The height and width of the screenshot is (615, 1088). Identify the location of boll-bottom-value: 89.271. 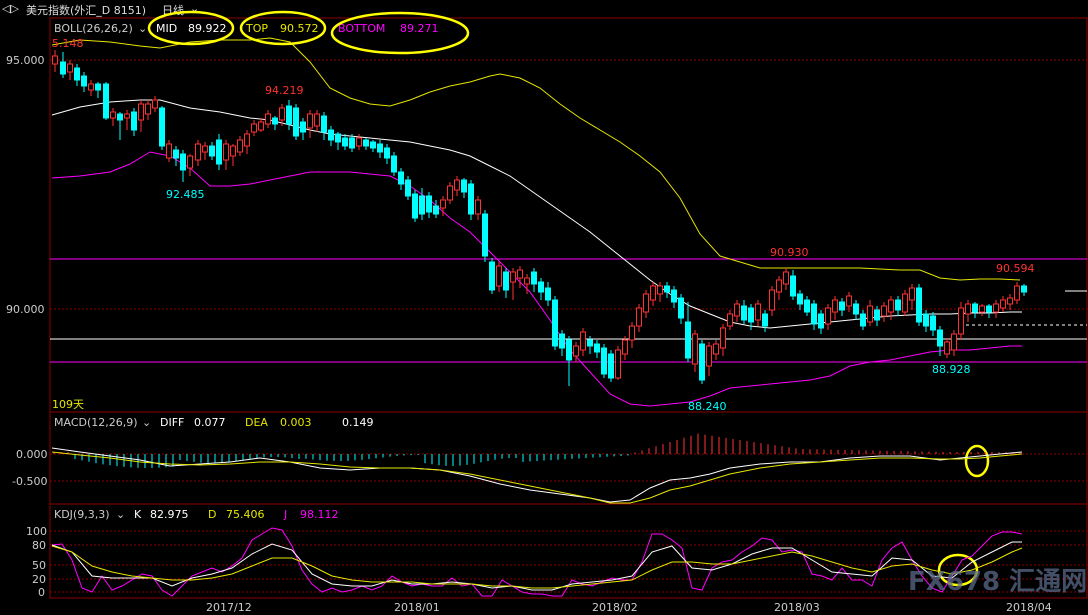
(419, 28).